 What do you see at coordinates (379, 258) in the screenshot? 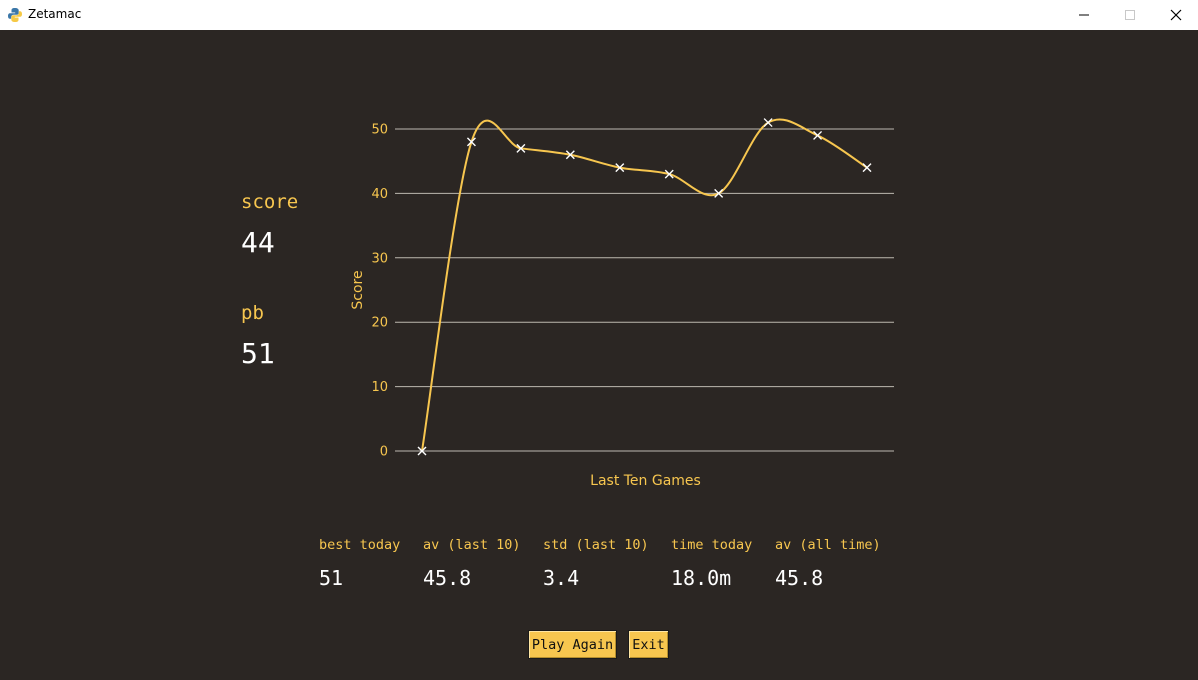
I see `y-tick-label: 30` at bounding box center [379, 258].